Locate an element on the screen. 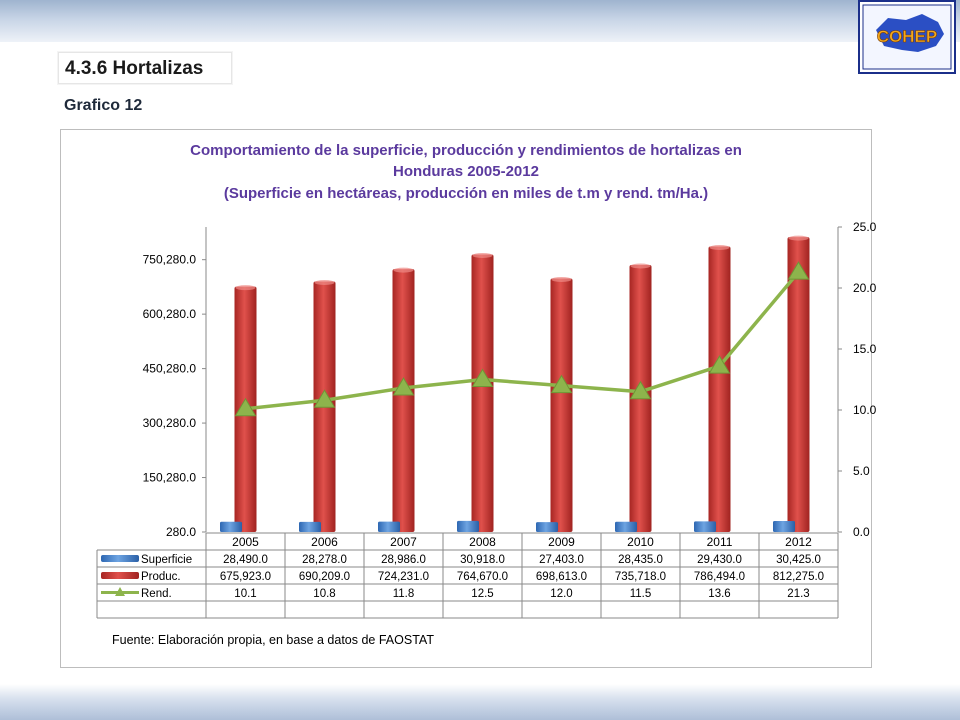  y-right-tick-label: 25.0 is located at coordinates (865, 227).